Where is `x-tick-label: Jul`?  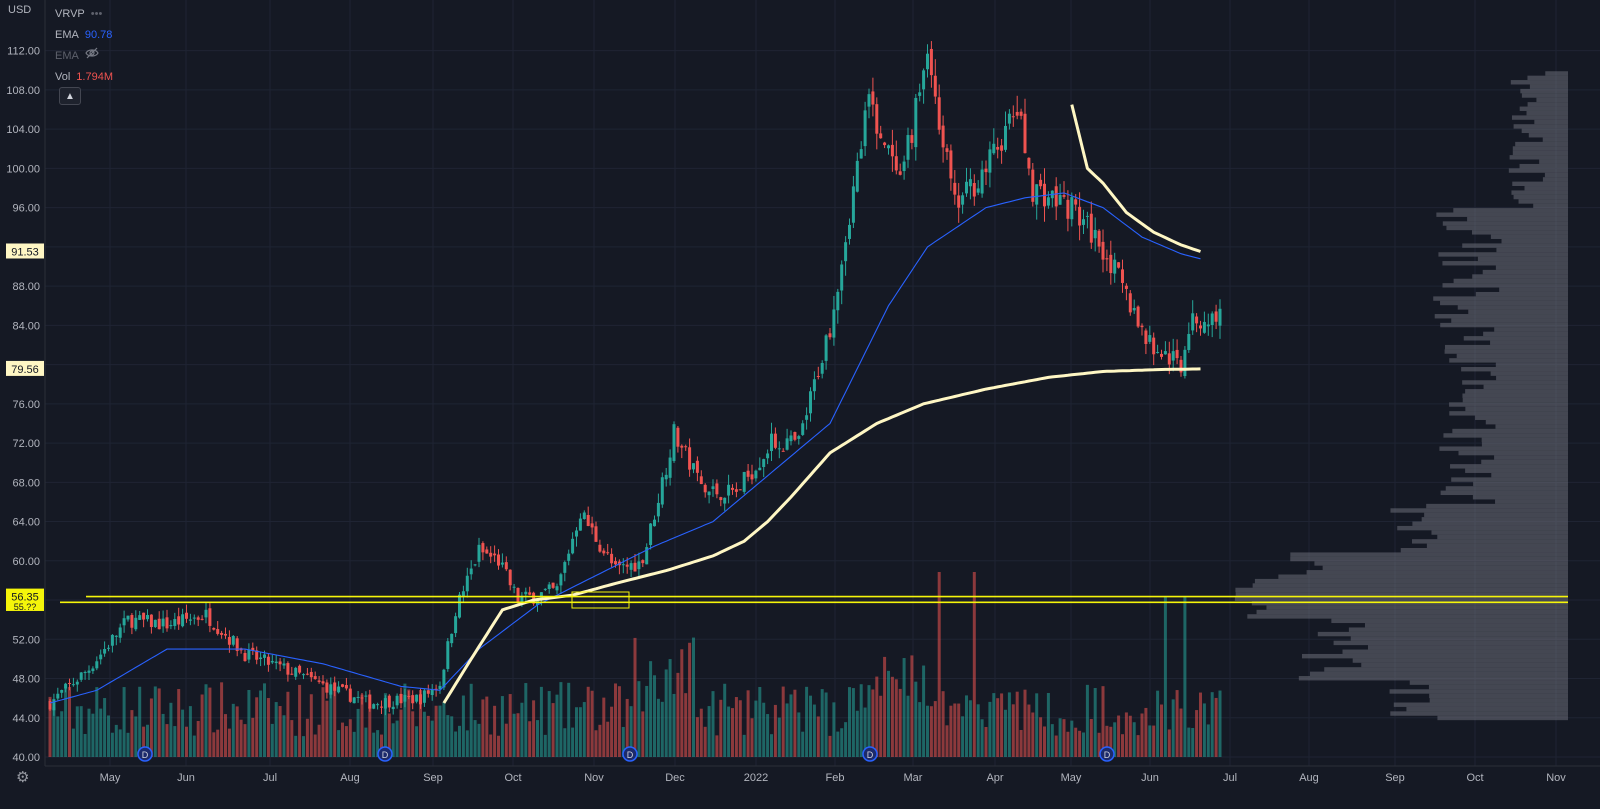
x-tick-label: Jul is located at coordinates (1230, 778).